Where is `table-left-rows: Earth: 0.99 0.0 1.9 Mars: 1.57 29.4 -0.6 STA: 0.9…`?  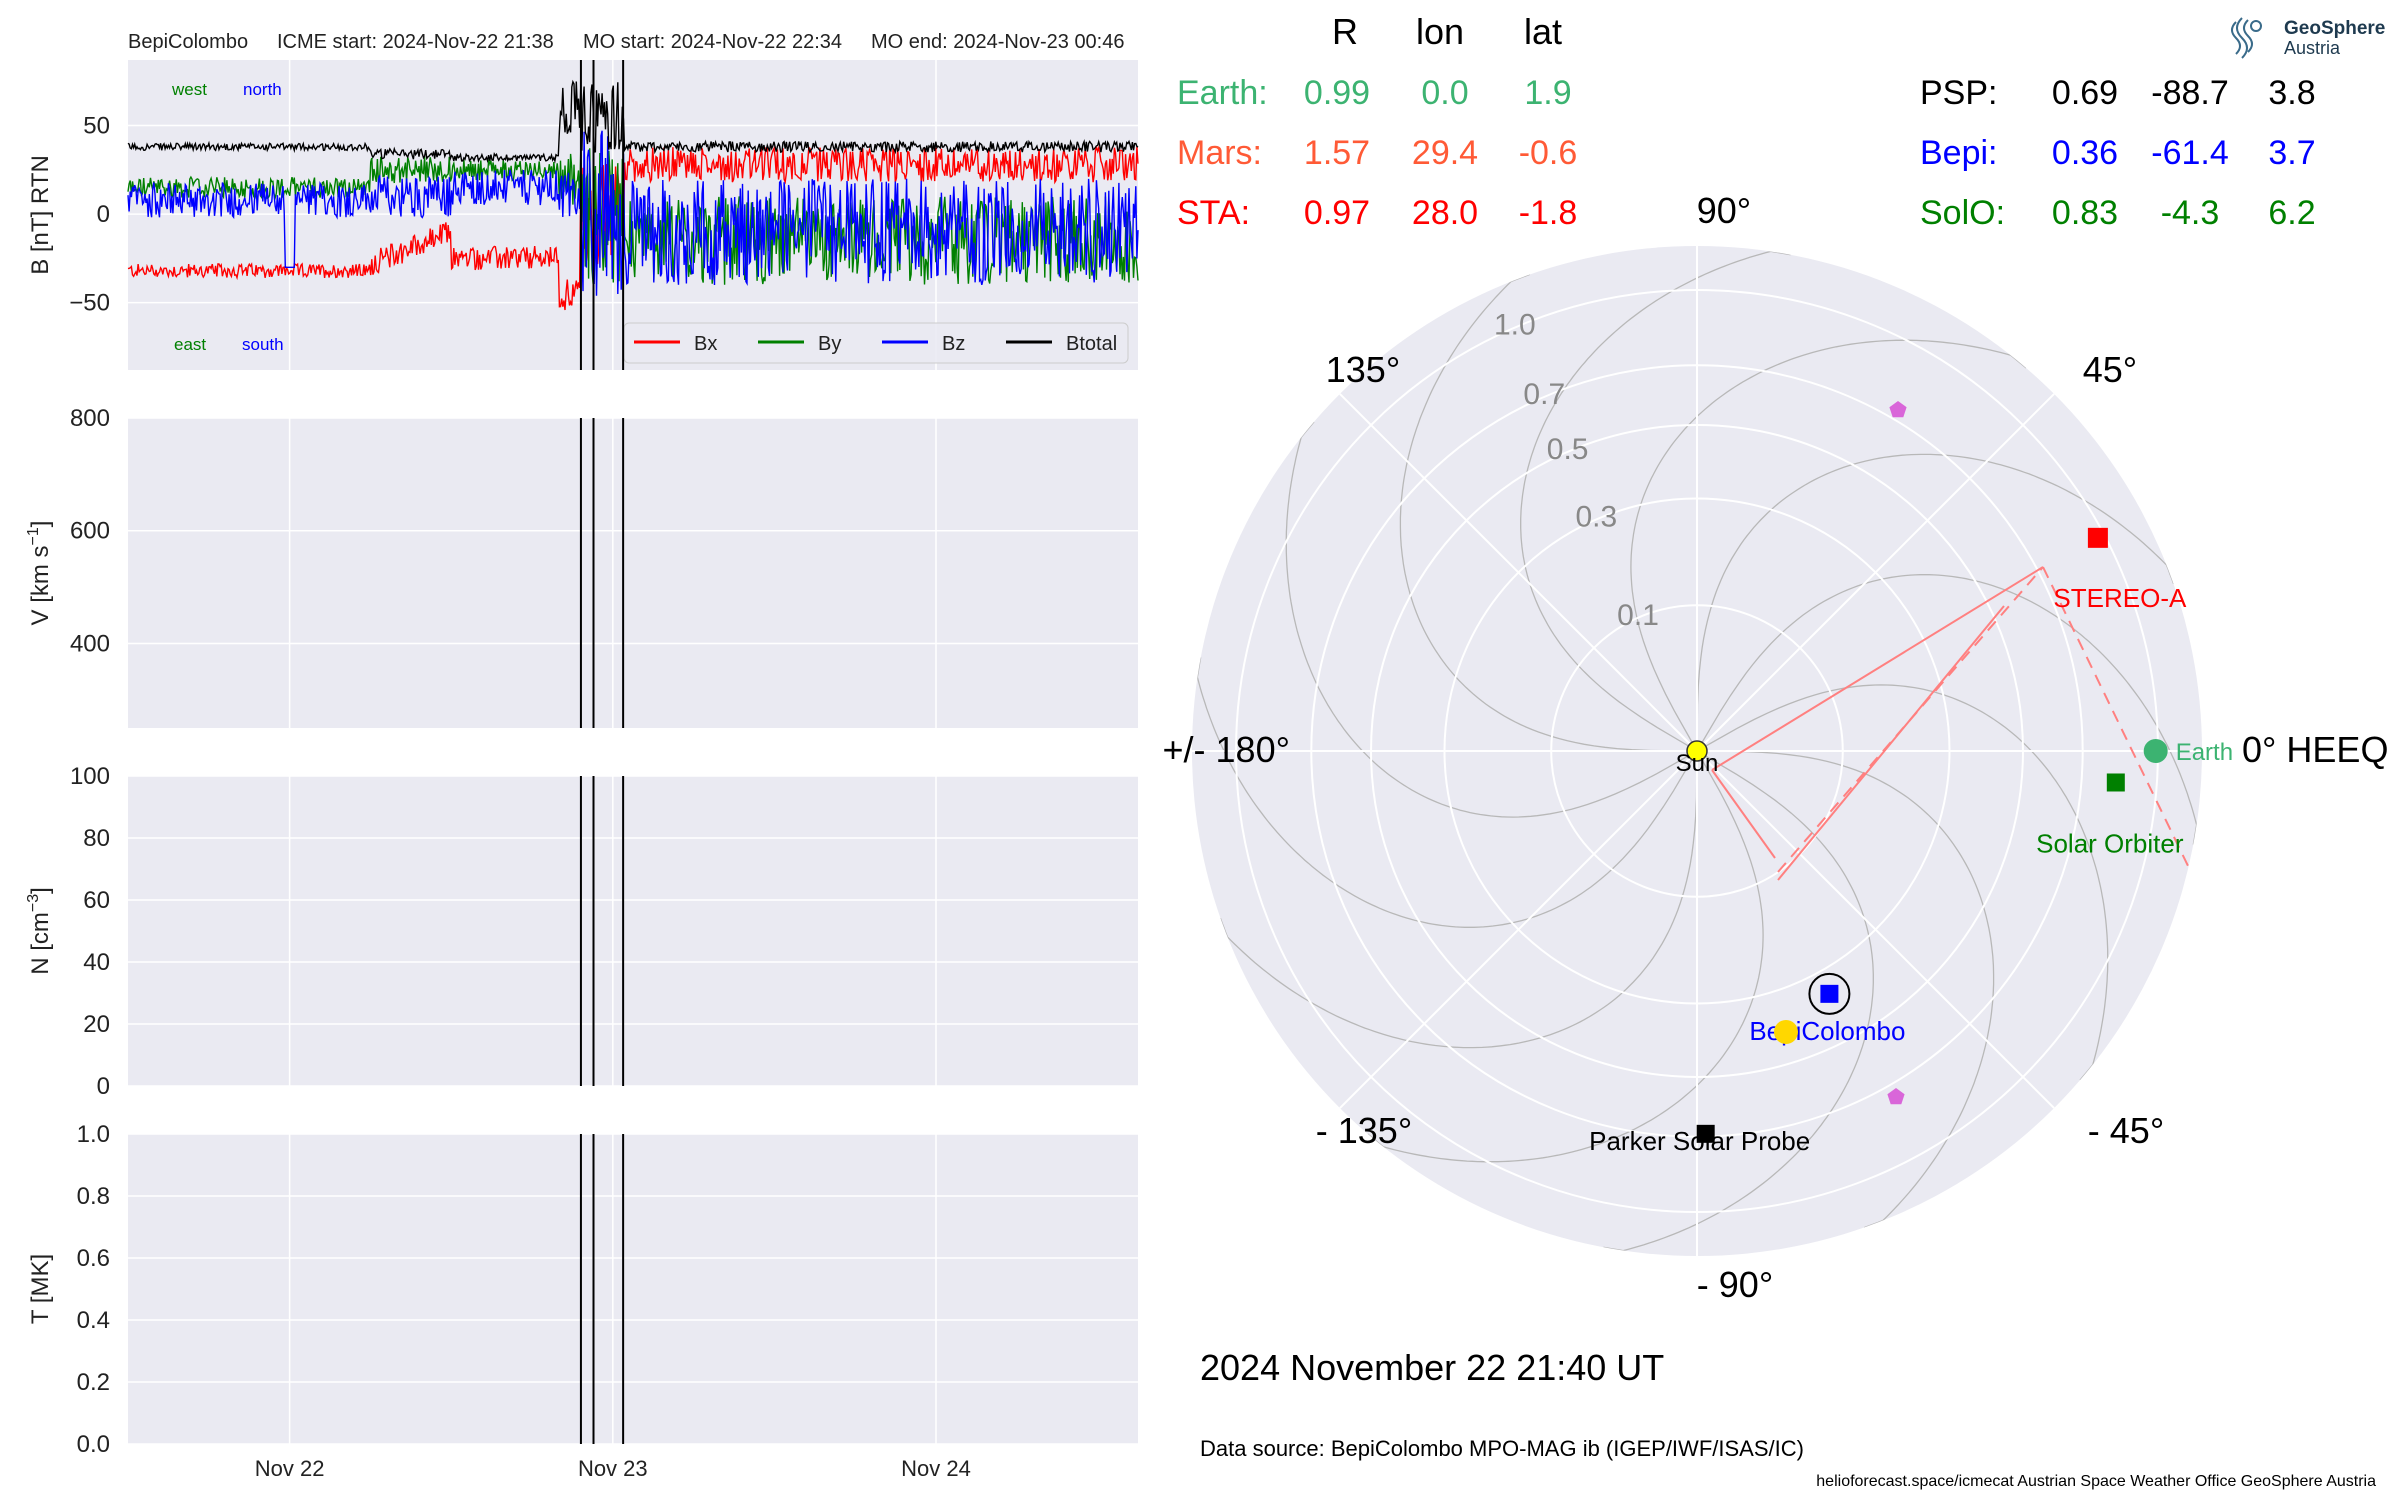 table-left-rows: Earth: 0.99 0.0 1.9 Mars: 1.57 29.4 -0.6 STA: 0.9… is located at coordinates (1377, 153).